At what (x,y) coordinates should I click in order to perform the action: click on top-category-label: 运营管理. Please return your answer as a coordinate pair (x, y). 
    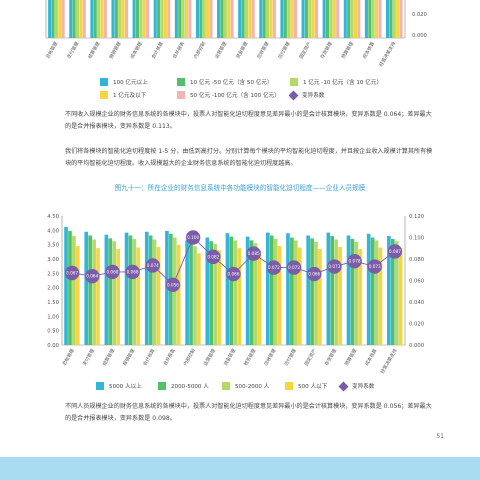
    Looking at the image, I should click on (220, 50).